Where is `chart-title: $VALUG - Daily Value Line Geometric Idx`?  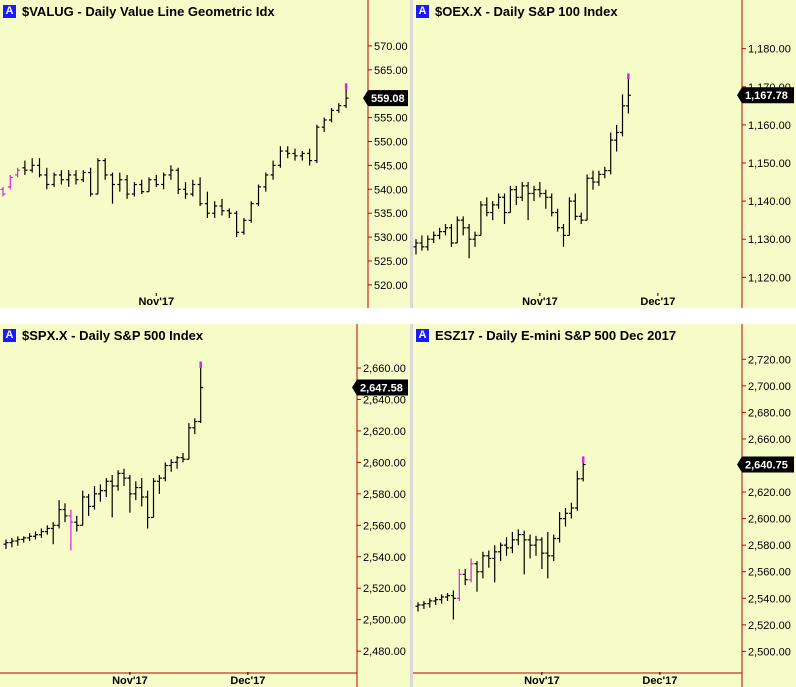 chart-title: $VALUG - Daily Value Line Geometric Idx is located at coordinates (148, 11).